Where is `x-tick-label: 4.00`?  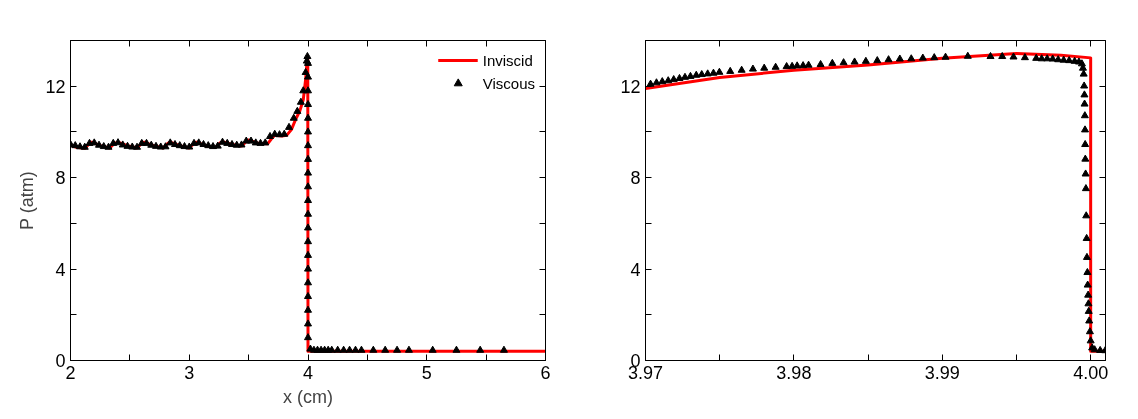 x-tick-label: 4.00 is located at coordinates (1091, 372).